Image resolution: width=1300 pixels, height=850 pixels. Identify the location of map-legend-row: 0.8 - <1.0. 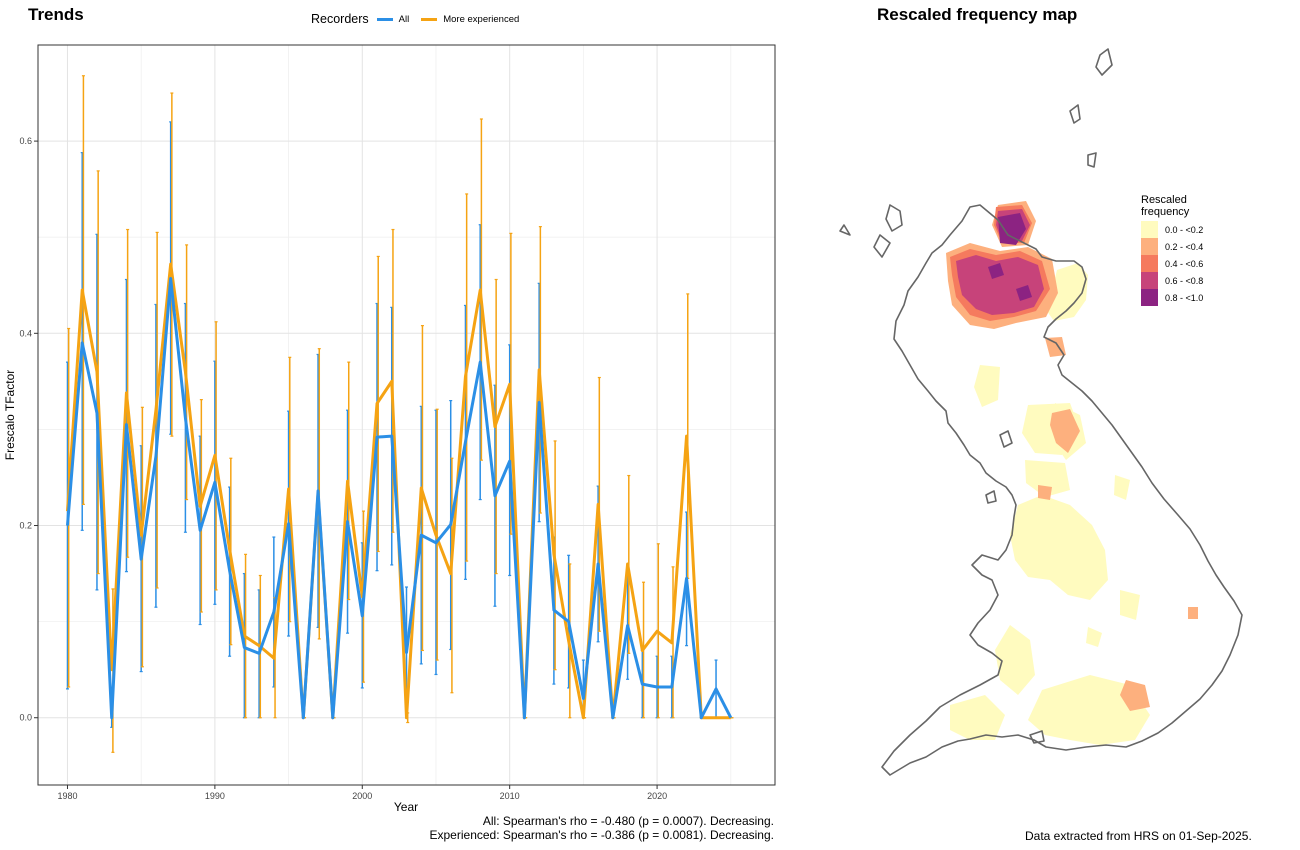
(1172, 297).